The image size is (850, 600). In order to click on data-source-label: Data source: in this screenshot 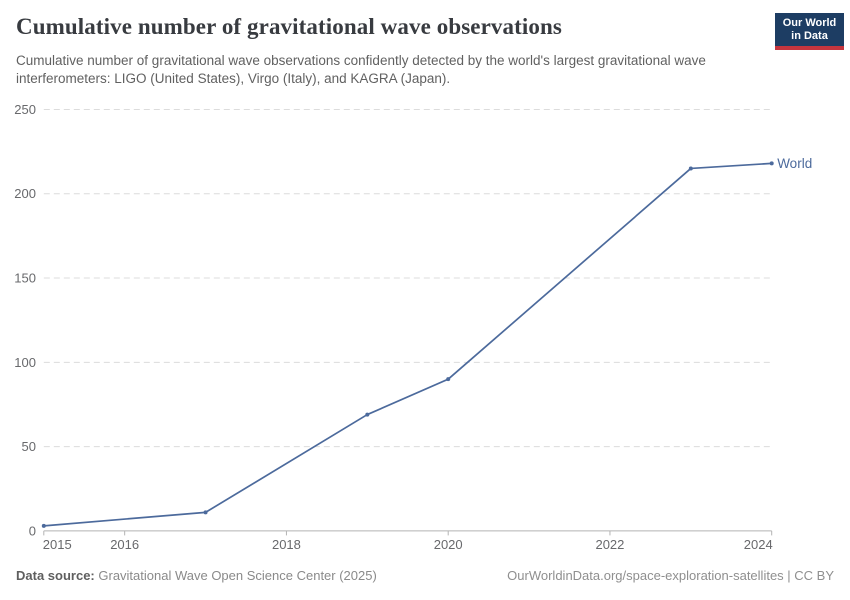, I will do `click(55, 575)`.